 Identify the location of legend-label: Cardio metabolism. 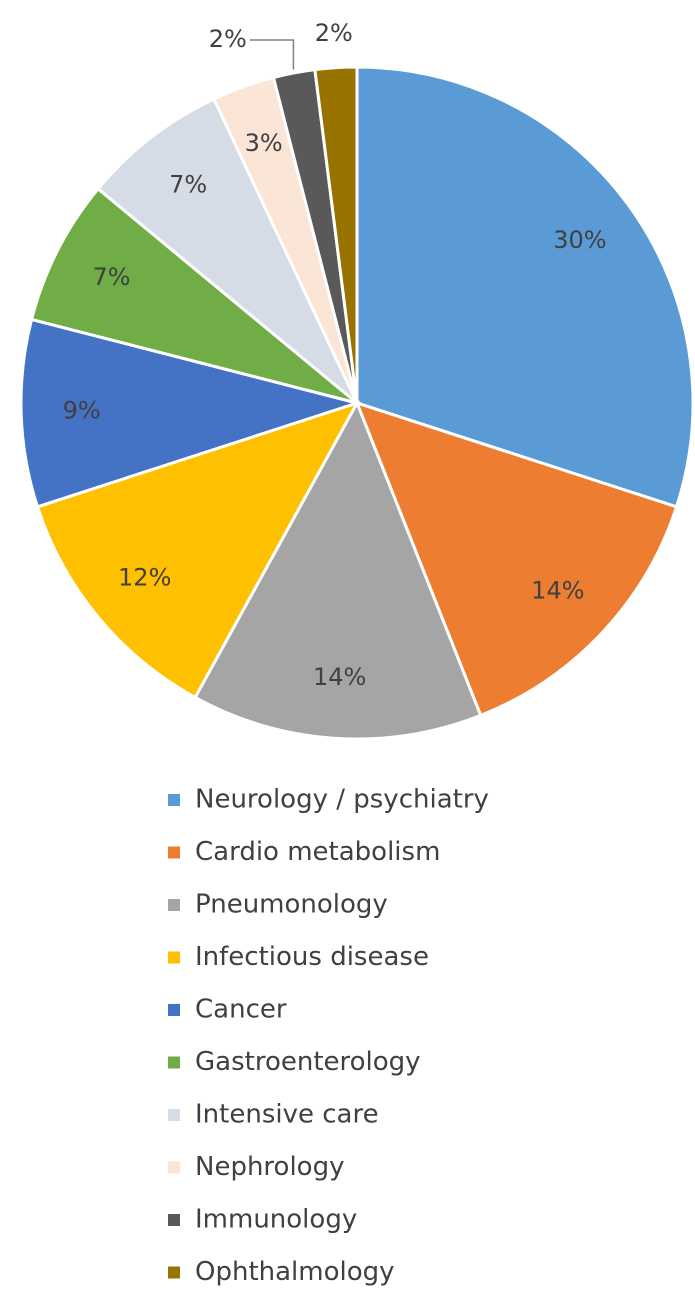
(317, 852).